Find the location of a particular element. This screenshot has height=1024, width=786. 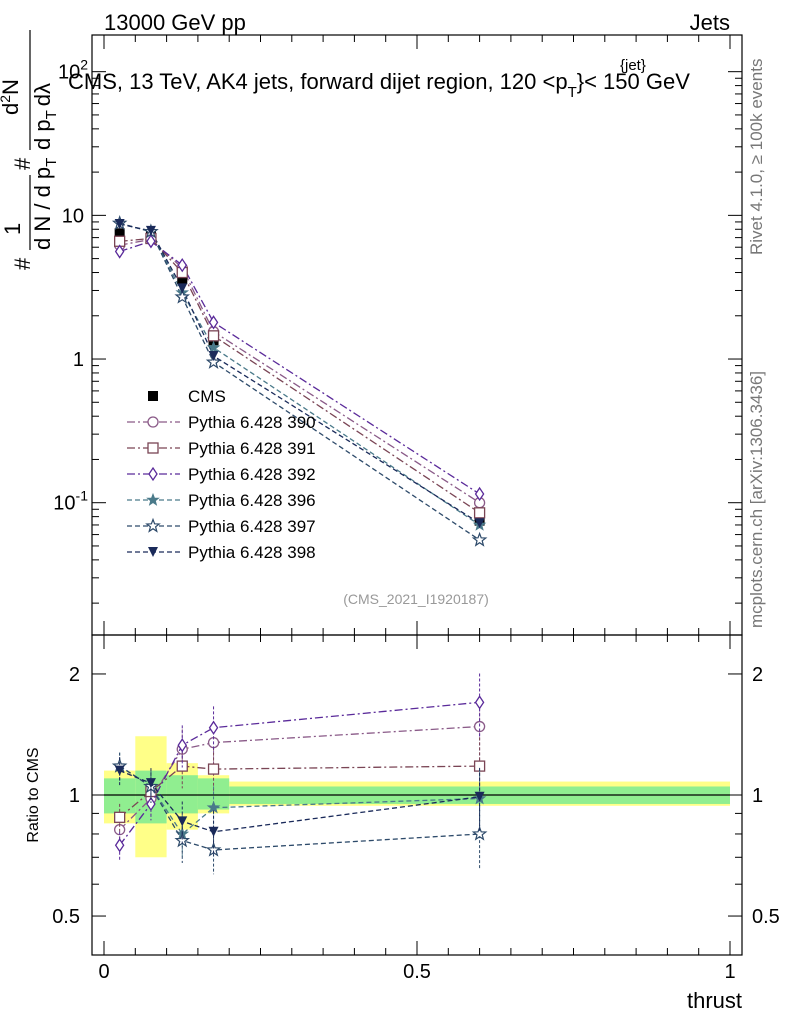

legend-label: Pythia 6.428 392 is located at coordinates (252, 474).